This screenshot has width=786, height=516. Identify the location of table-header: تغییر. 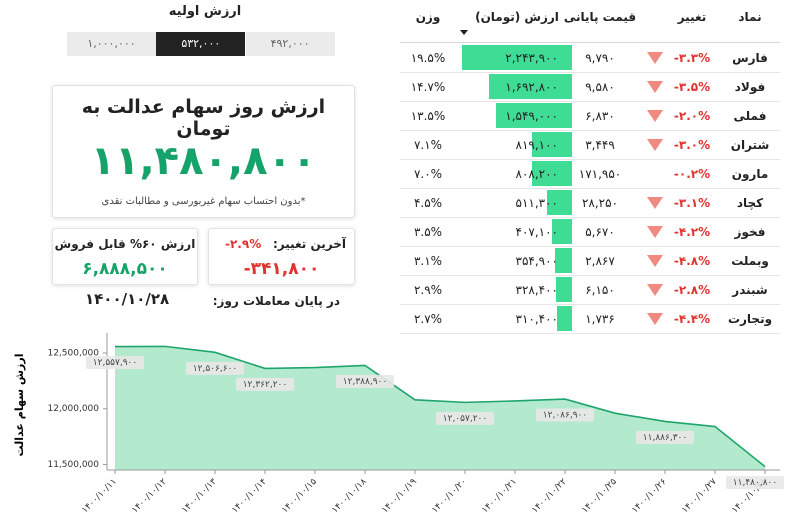
(692, 17).